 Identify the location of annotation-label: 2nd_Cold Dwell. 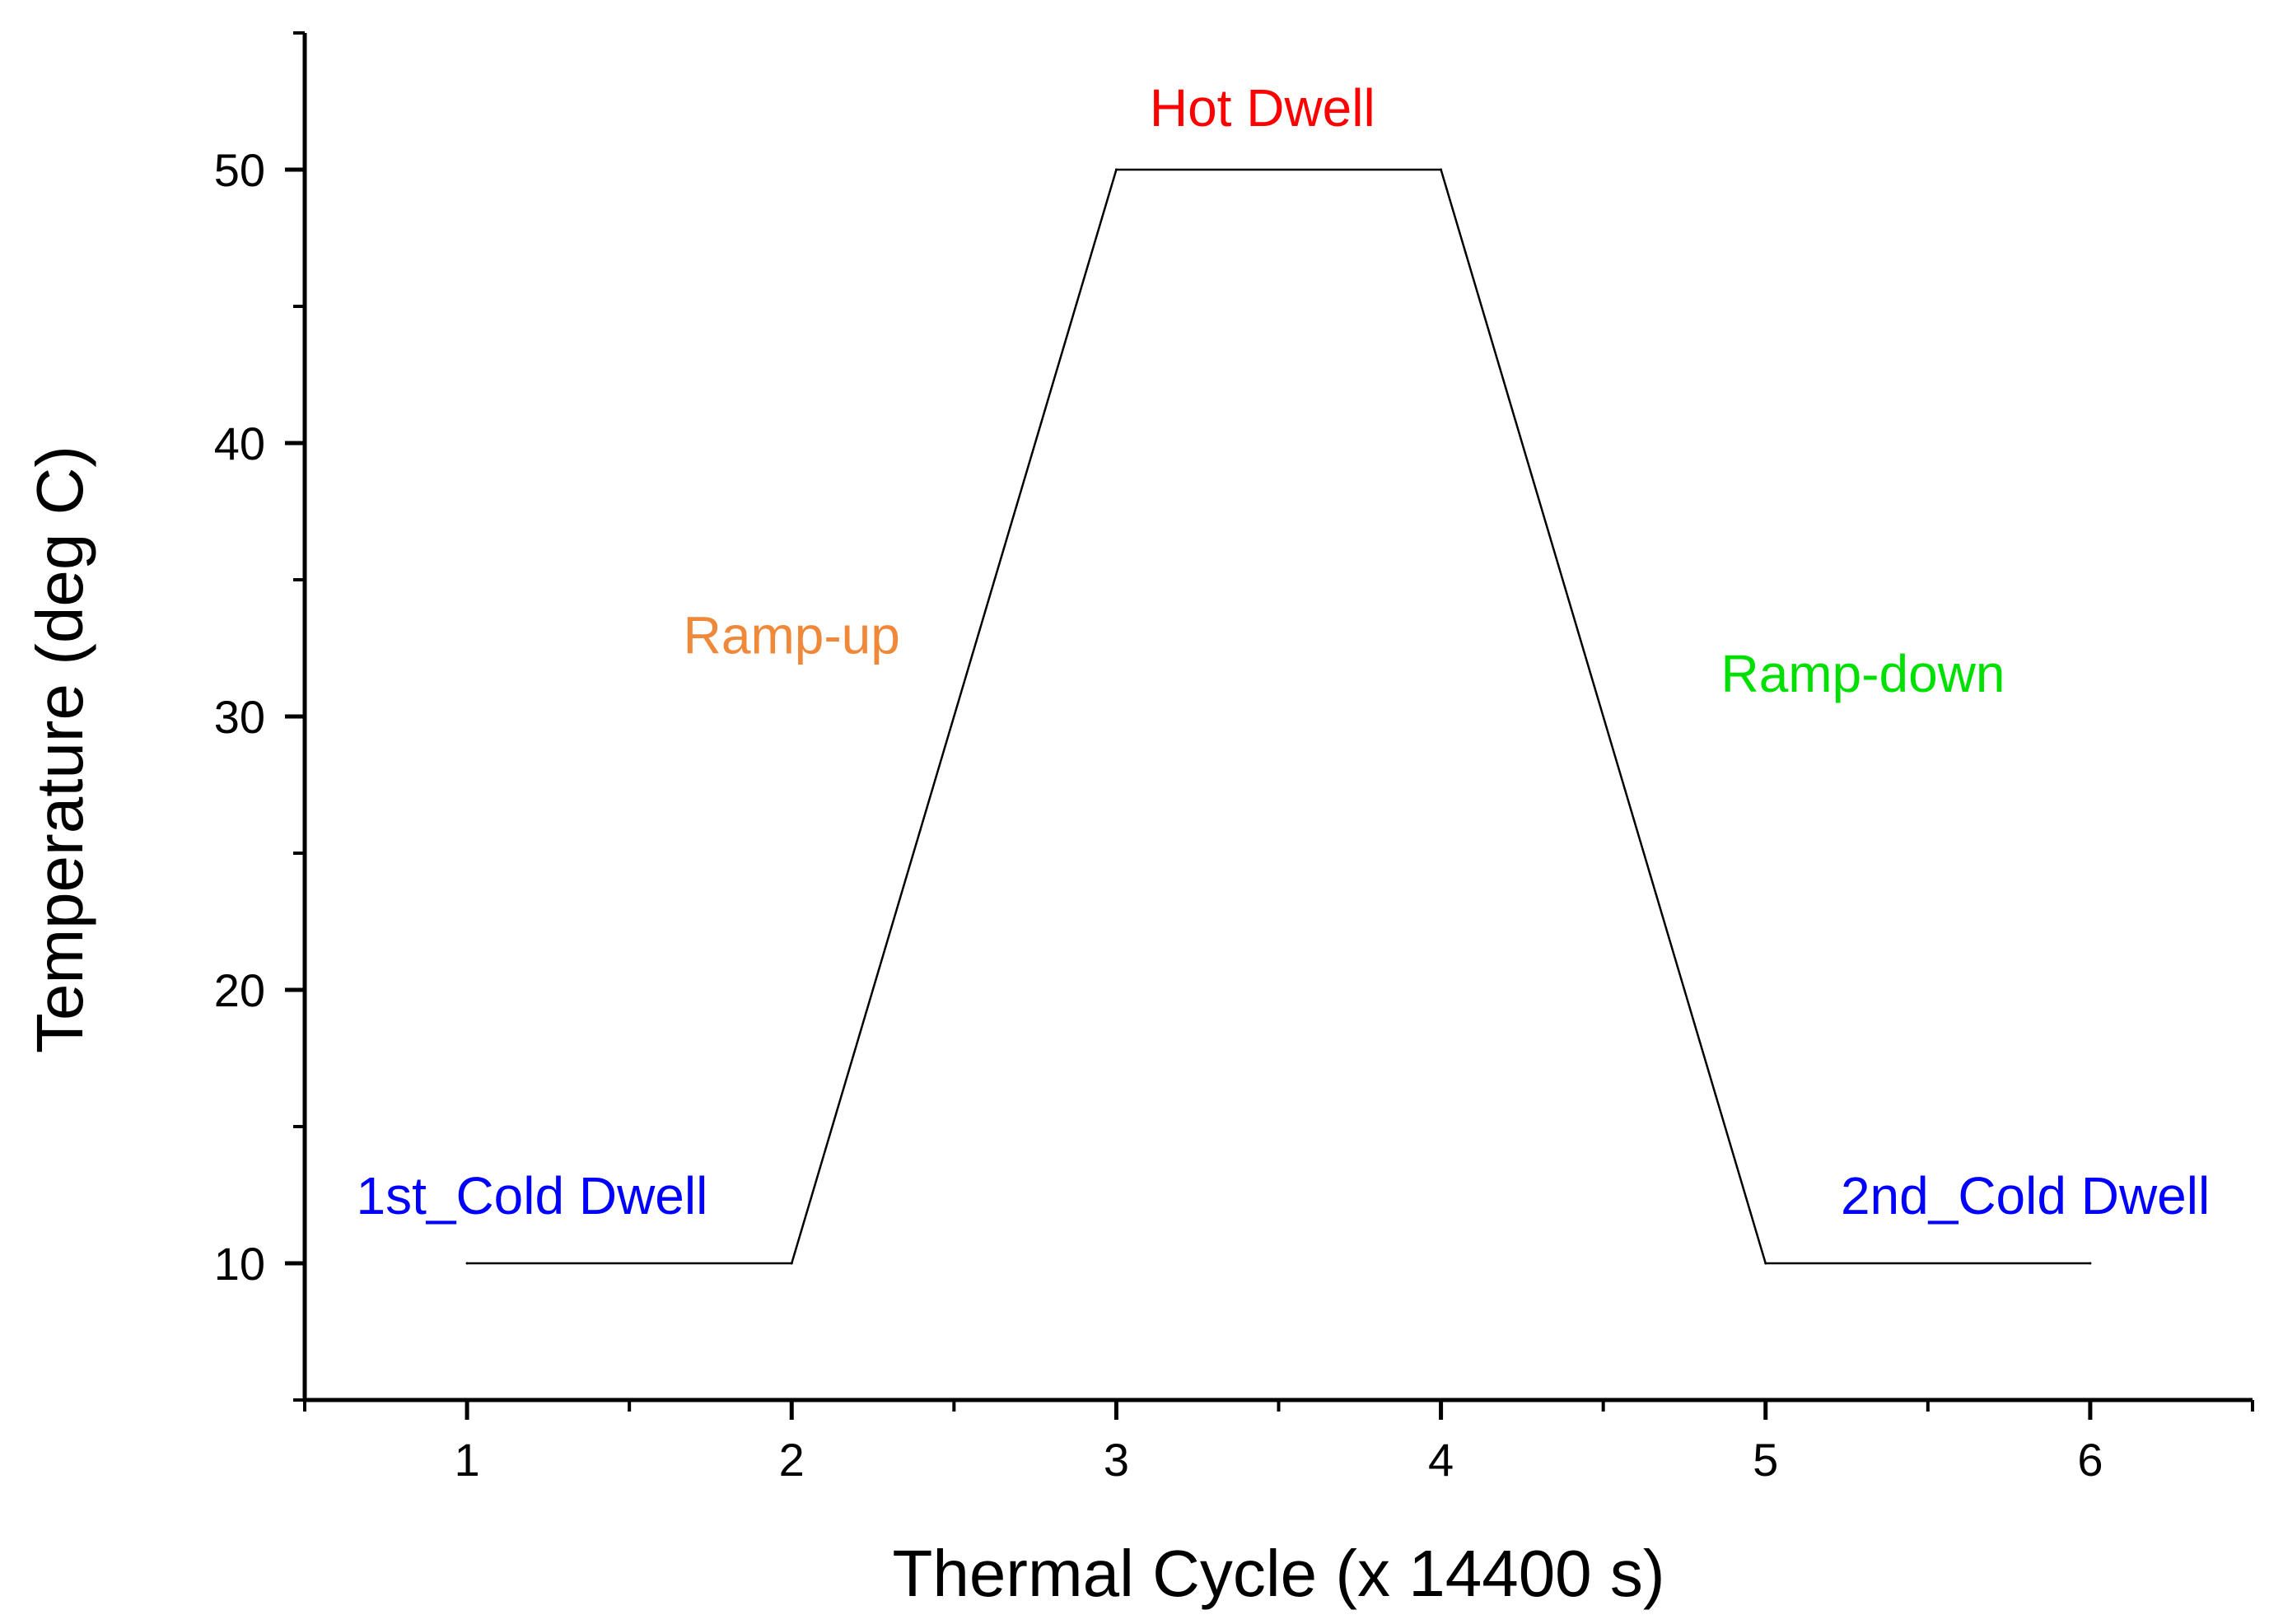
(2025, 1195).